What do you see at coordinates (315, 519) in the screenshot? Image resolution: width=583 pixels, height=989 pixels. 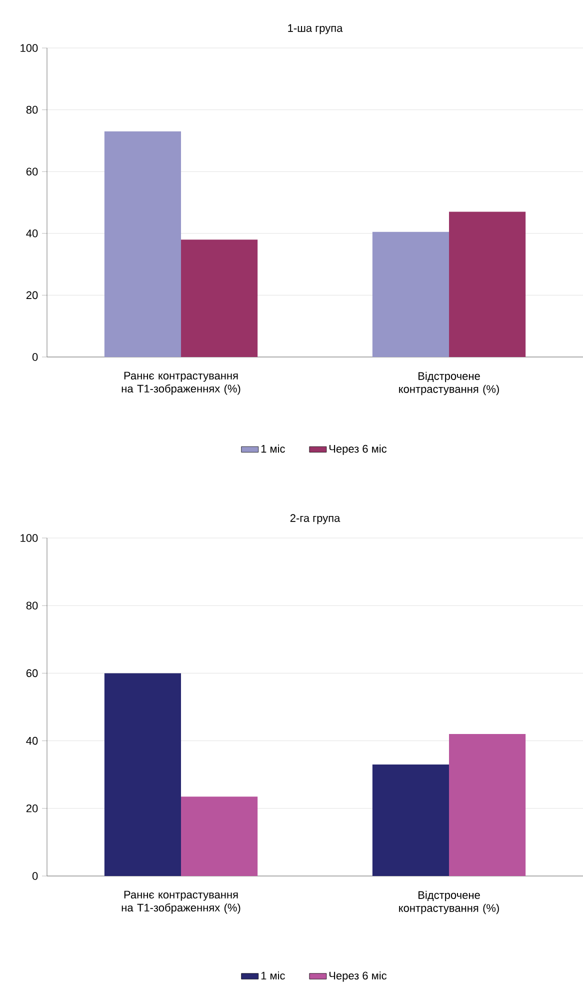 I see `chart-title: 2-га група` at bounding box center [315, 519].